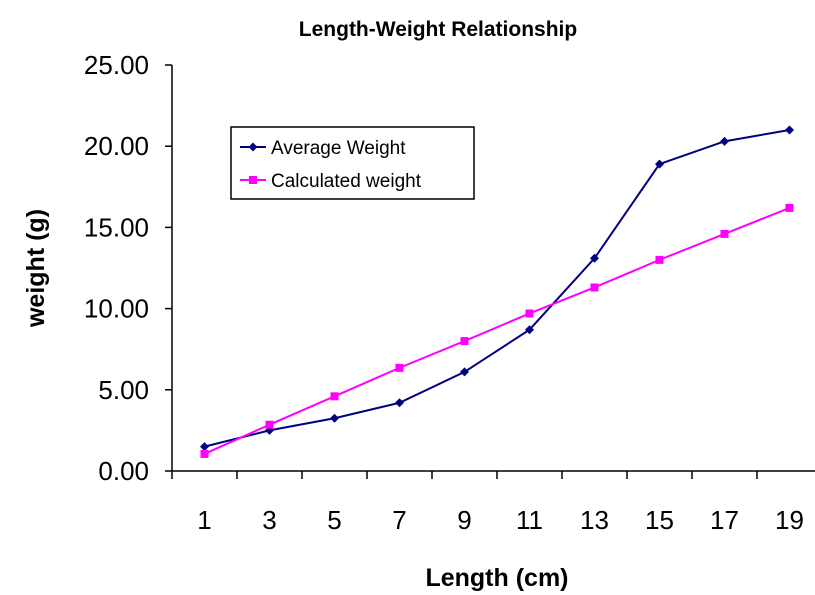  Describe the element at coordinates (789, 520) in the screenshot. I see `x-tick-label: 19` at that location.